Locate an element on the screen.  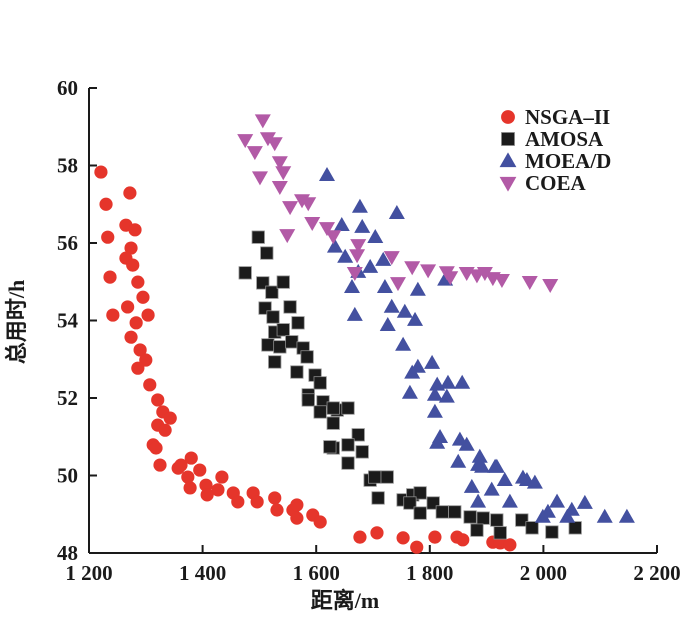
legend-item-nsga-ii: NSGA–II is located at coordinates (555, 117).